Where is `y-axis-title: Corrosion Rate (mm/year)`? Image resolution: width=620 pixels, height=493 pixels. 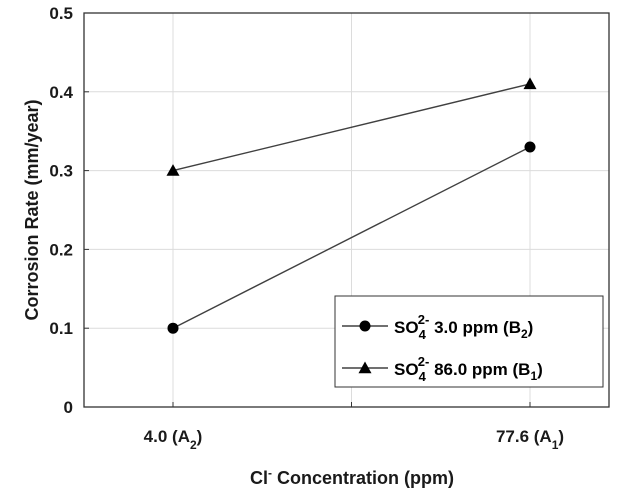
y-axis-title: Corrosion Rate (mm/year) is located at coordinates (32, 209).